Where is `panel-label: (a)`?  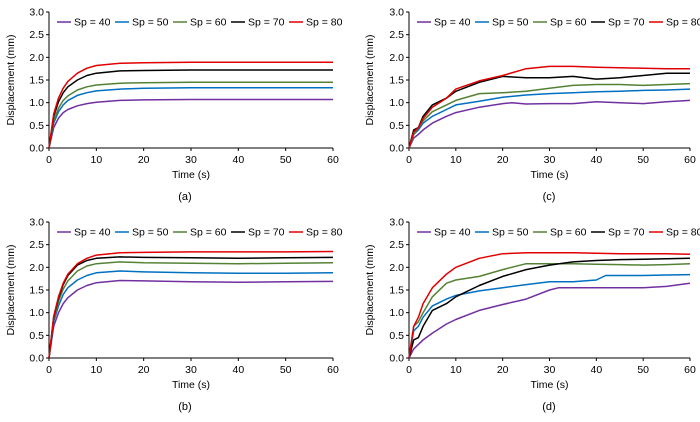 panel-label: (a) is located at coordinates (184, 197).